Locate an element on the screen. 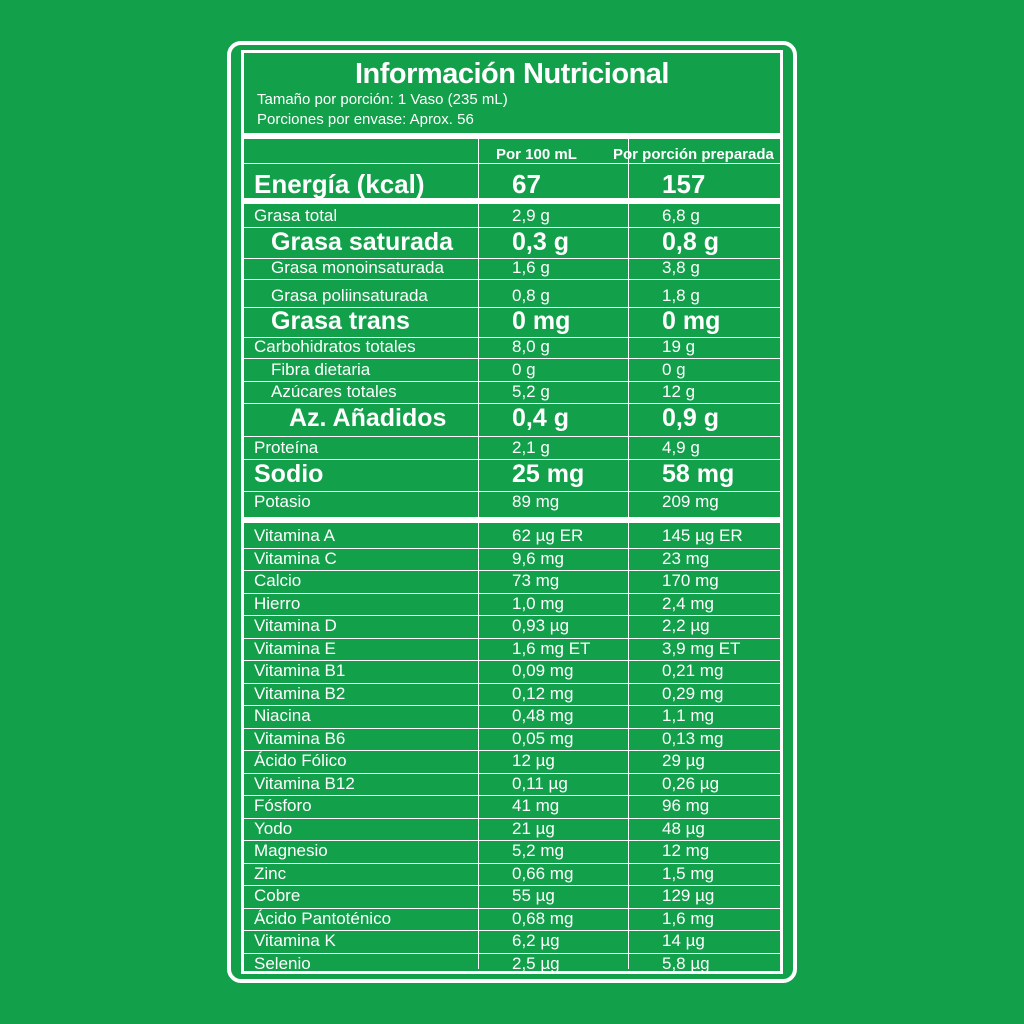 Image resolution: width=1024 pixels, height=1024 pixels. nutrient-name: Grasa saturada is located at coordinates (362, 242).